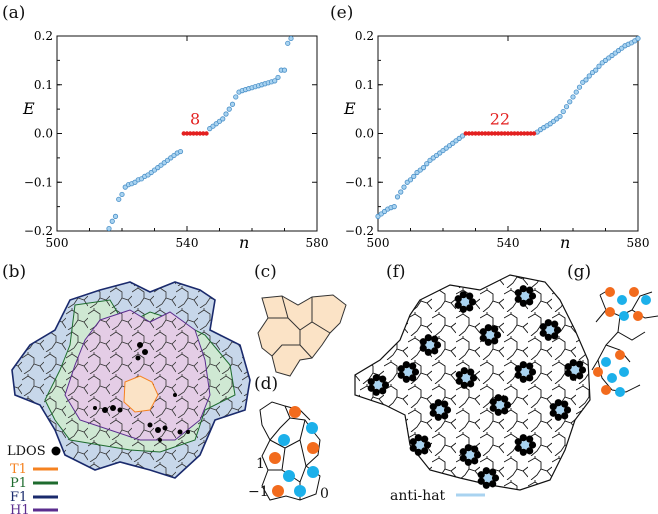 This screenshot has width=658, height=514. I want to click on panel-label-a: (a), so click(13, 13).